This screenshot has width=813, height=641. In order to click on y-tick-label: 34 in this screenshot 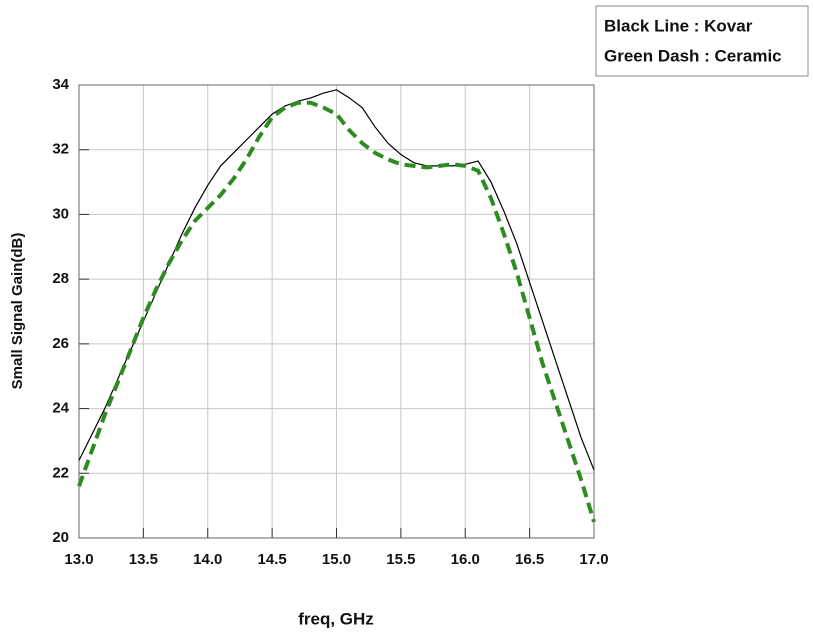, I will do `click(60, 84)`.